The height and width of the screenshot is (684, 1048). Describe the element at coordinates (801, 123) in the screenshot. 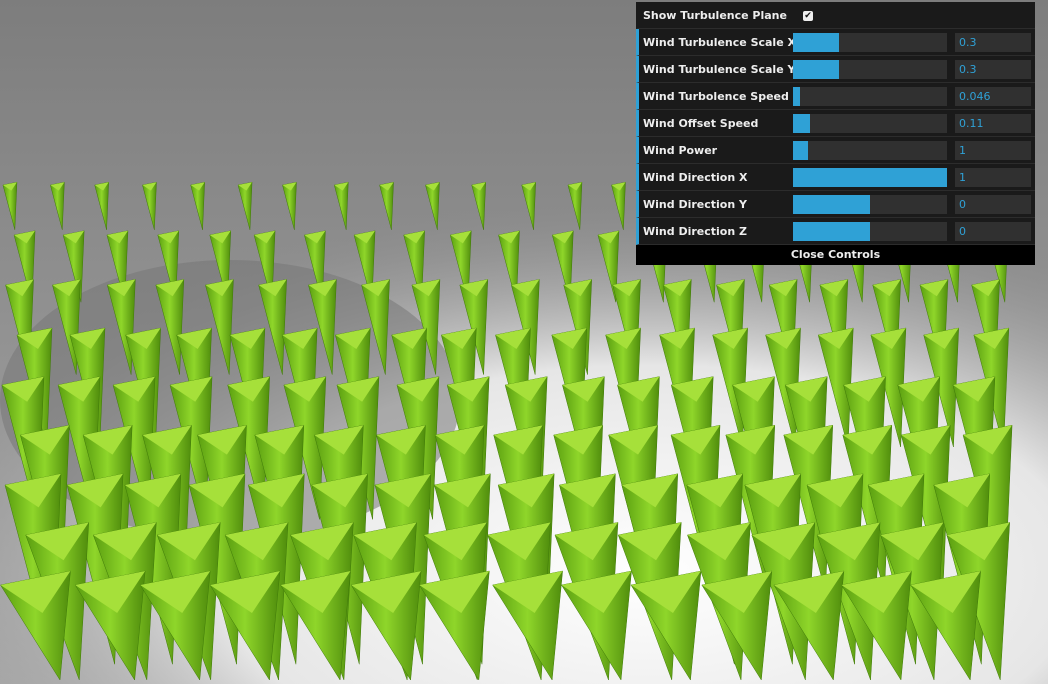

I see `wind-offset-speed-slider-fill` at that location.